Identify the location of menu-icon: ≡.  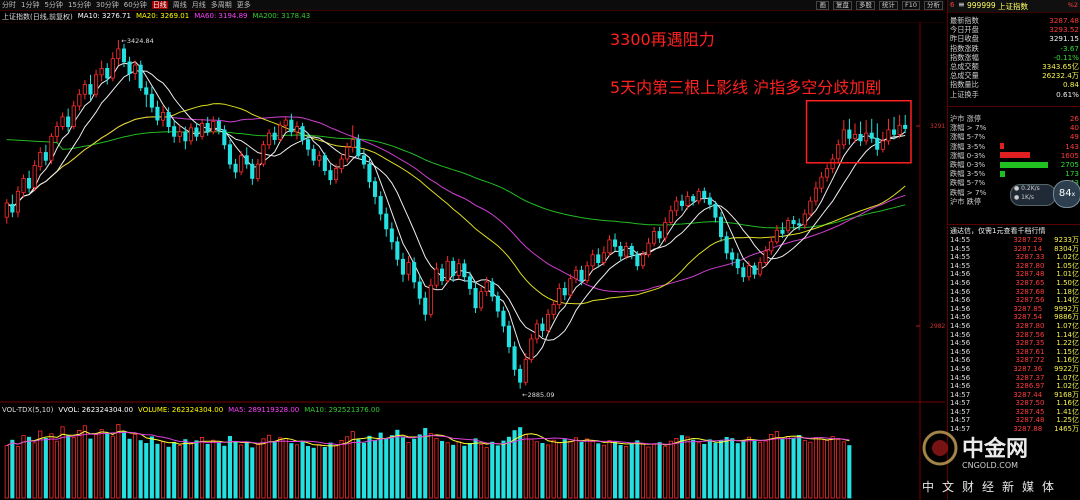
(961, 4).